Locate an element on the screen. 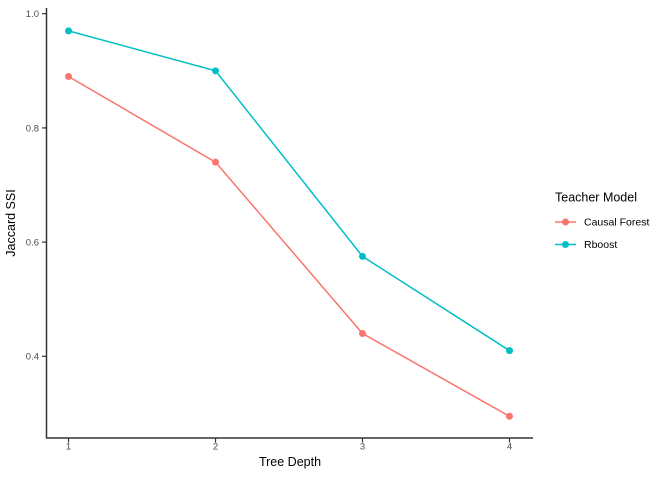 The height and width of the screenshot is (480, 672). series-point-rboost-x4 is located at coordinates (509, 351).